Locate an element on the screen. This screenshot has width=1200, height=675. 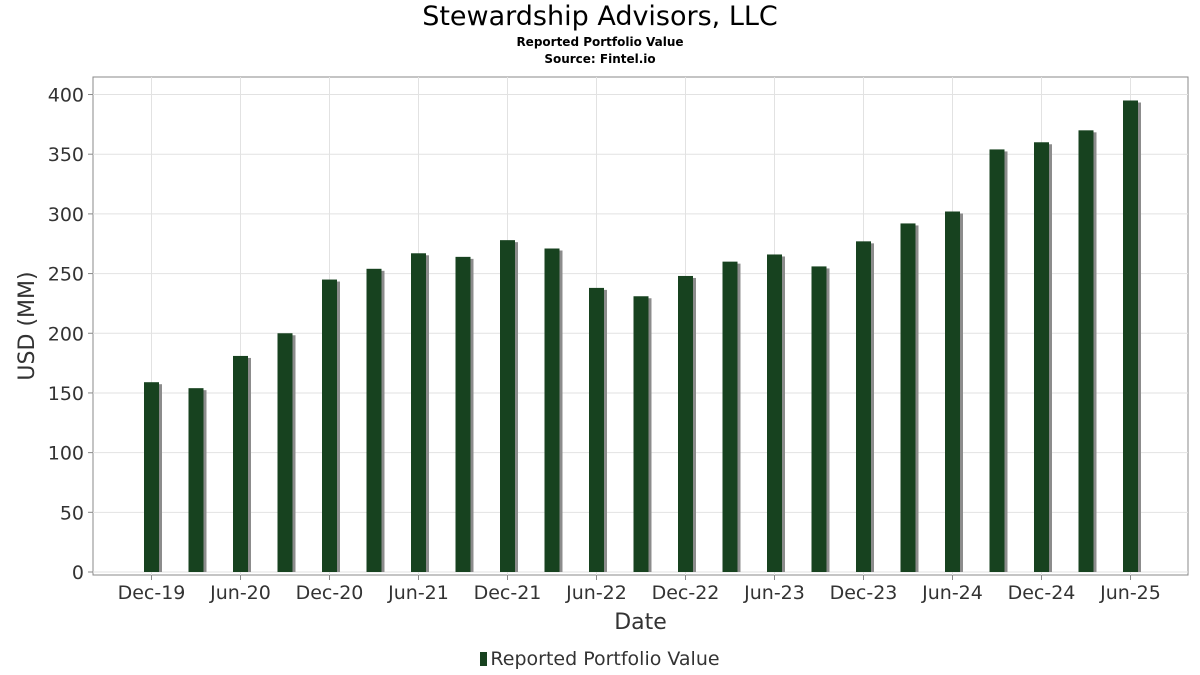
x-tick-label: Dec-19 is located at coordinates (152, 593).